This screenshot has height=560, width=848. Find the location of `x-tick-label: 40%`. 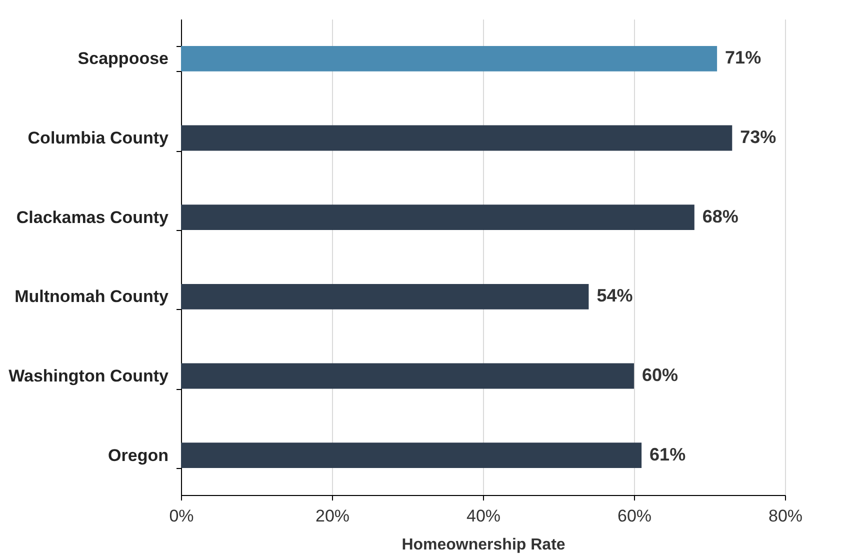

x-tick-label: 40% is located at coordinates (483, 516).